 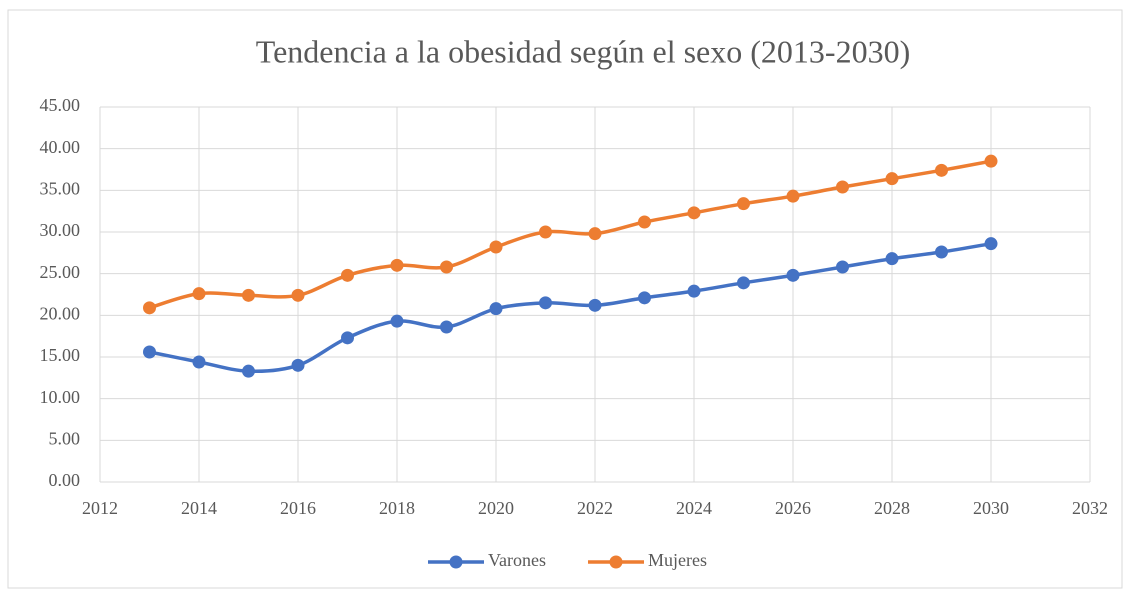 I want to click on y-tick-label: 15.00, so click(x=60, y=355).